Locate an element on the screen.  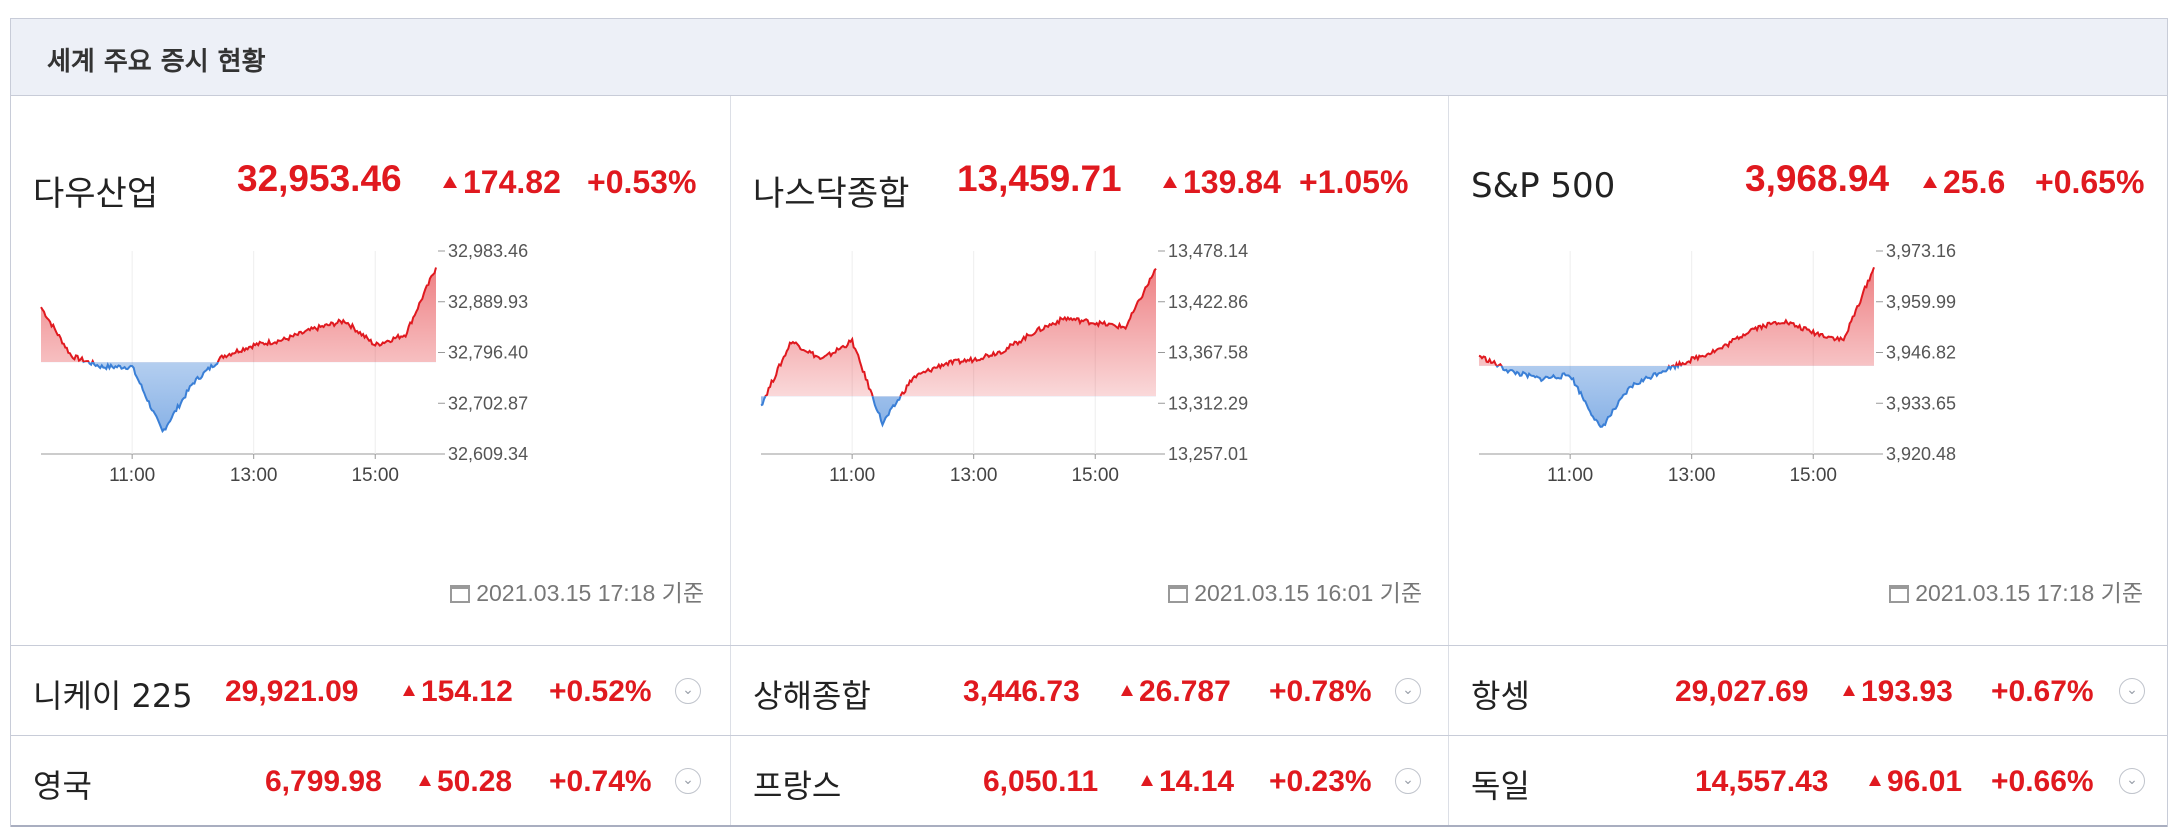
y-tick-label: 32,889.93 is located at coordinates (488, 302).